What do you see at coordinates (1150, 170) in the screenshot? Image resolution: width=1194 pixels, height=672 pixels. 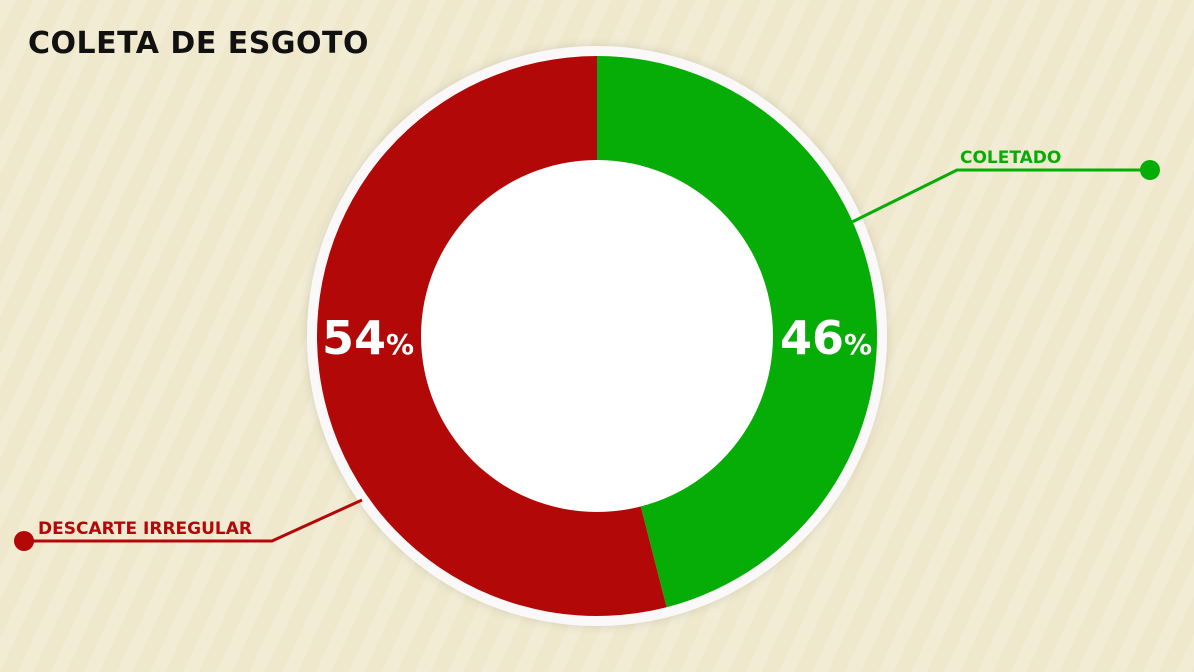 I see `callout-dot-coletado` at bounding box center [1150, 170].